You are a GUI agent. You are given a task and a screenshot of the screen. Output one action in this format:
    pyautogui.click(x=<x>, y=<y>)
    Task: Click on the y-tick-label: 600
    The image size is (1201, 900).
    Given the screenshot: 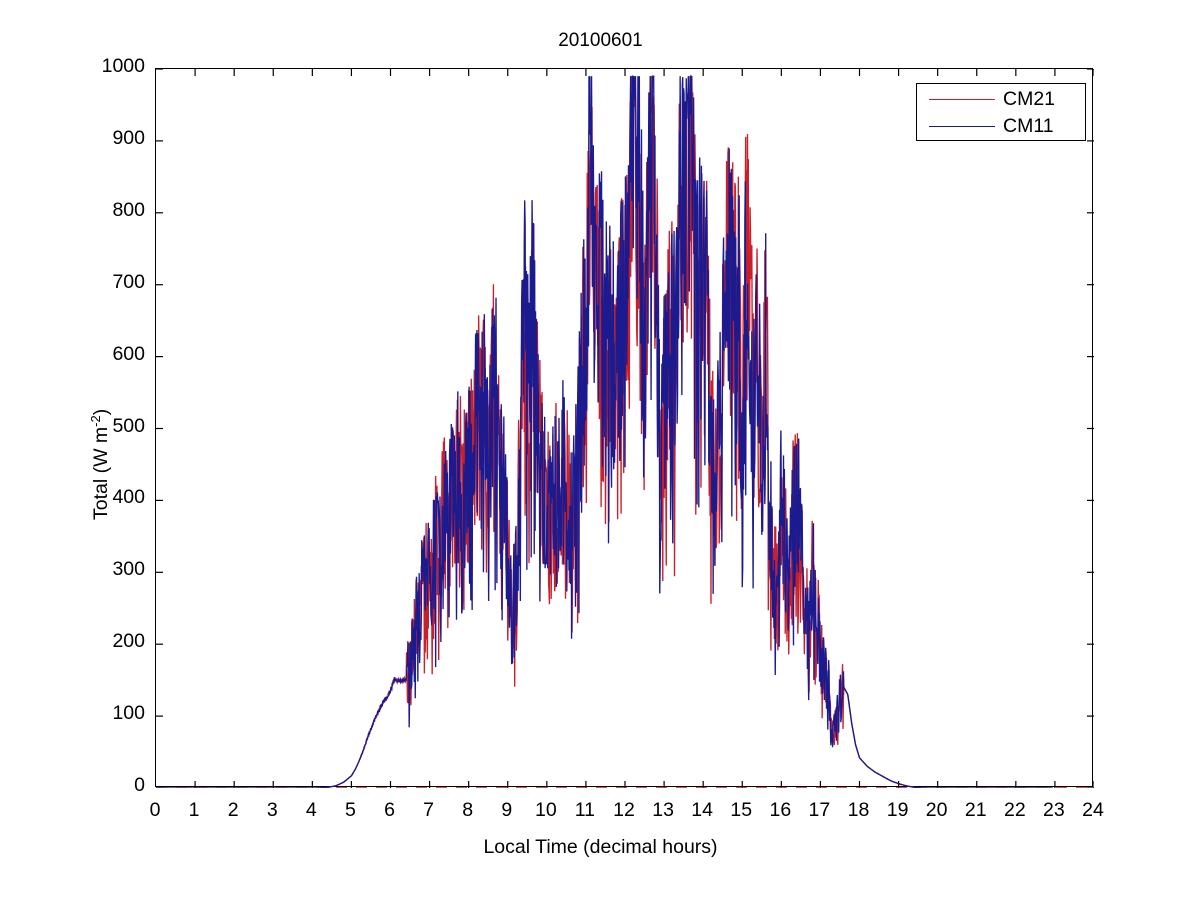 What is the action you would take?
    pyautogui.click(x=128, y=353)
    